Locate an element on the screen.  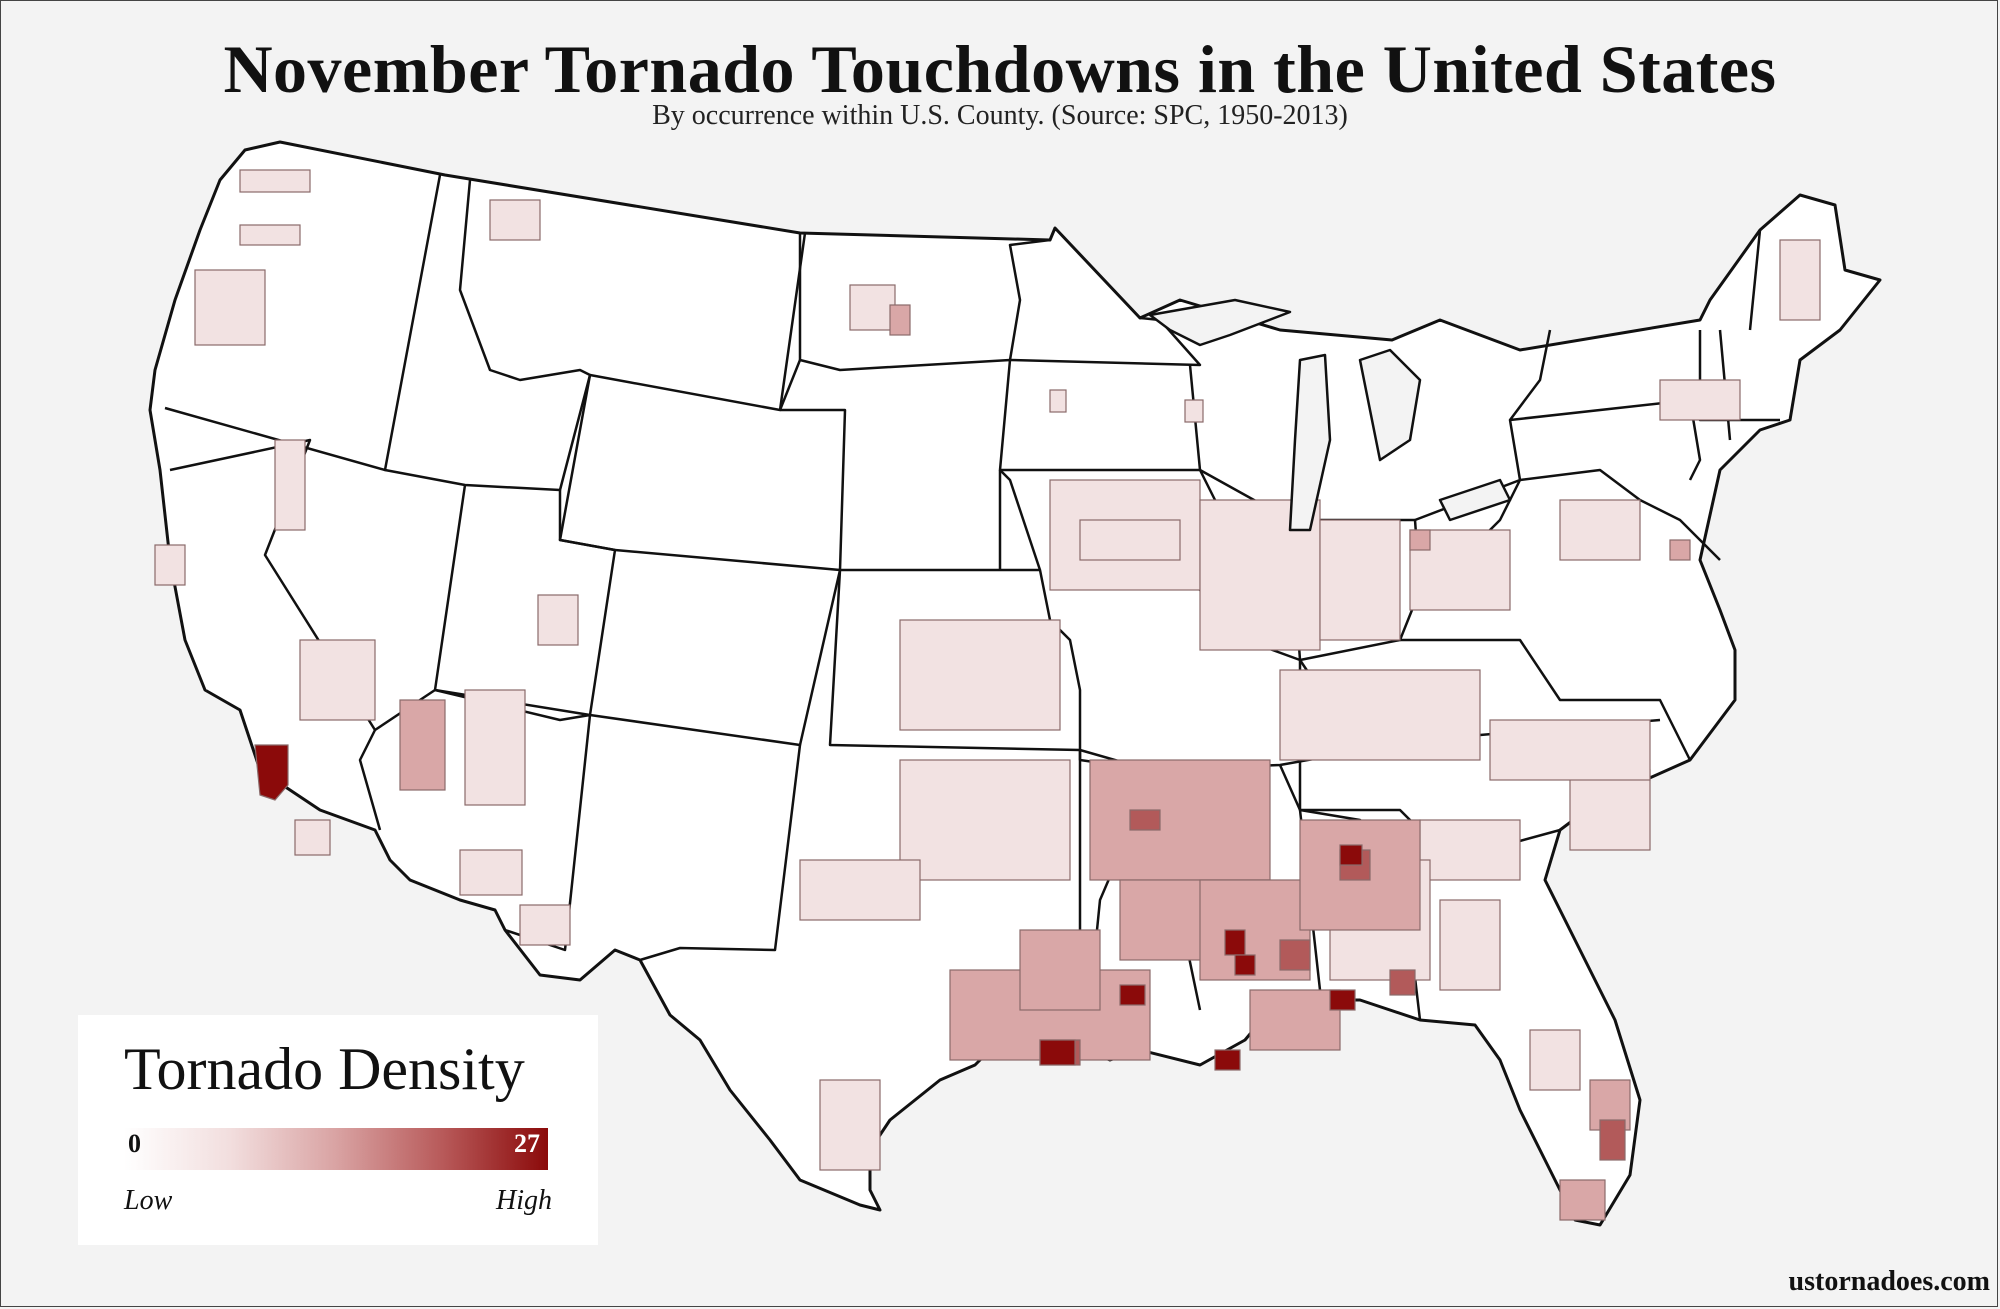
legend-min-value: 0 is located at coordinates (134, 1143).